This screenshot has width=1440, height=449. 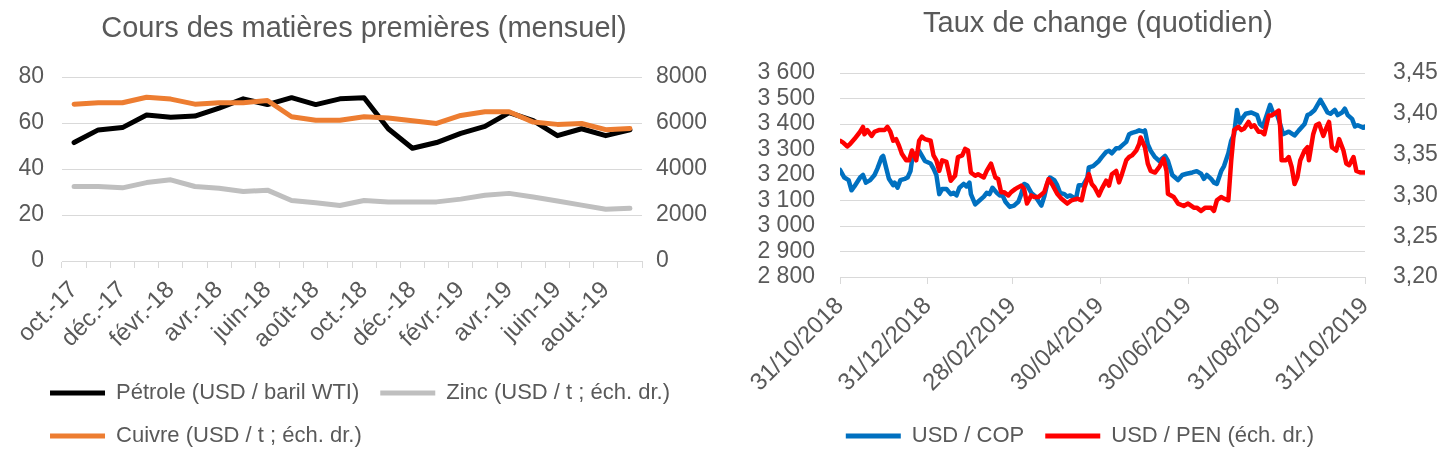 What do you see at coordinates (31, 213) in the screenshot?
I see `y-tick-label: 20` at bounding box center [31, 213].